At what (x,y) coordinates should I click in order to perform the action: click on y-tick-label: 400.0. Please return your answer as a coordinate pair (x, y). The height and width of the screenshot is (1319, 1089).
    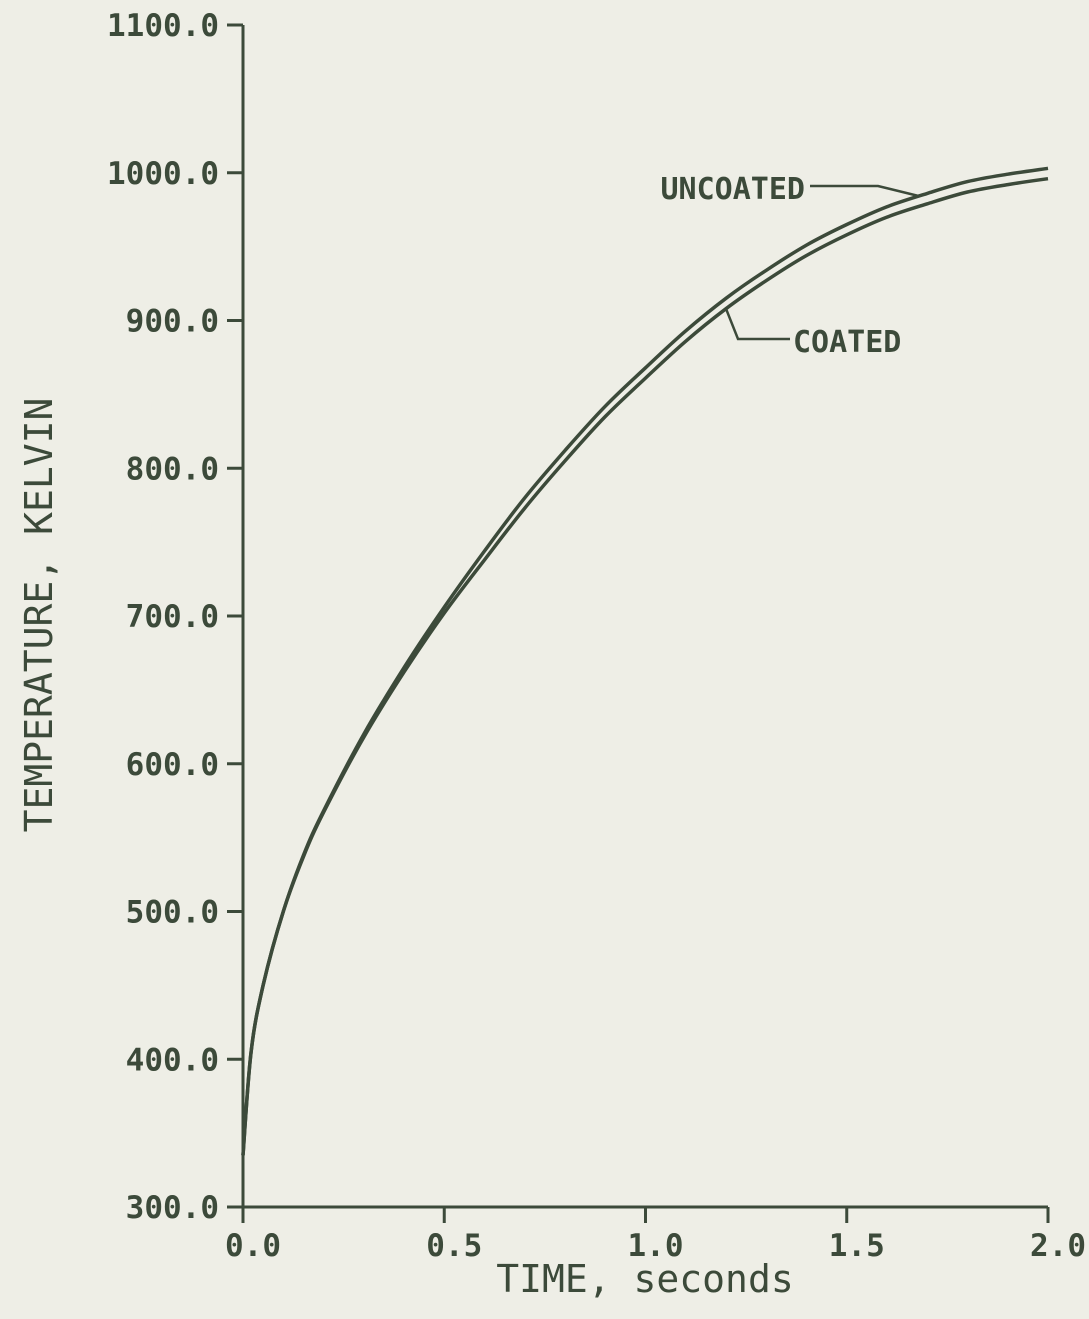
    Looking at the image, I should click on (172, 1060).